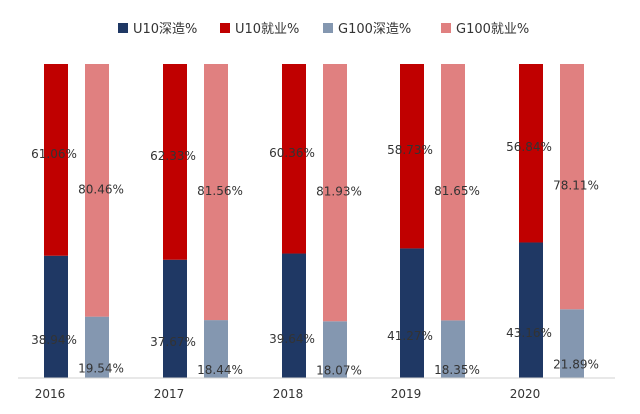 The image size is (640, 414). I want to click on x-axis-tick-labels: 2016 2017 2018 2019 2020, so click(288, 394).